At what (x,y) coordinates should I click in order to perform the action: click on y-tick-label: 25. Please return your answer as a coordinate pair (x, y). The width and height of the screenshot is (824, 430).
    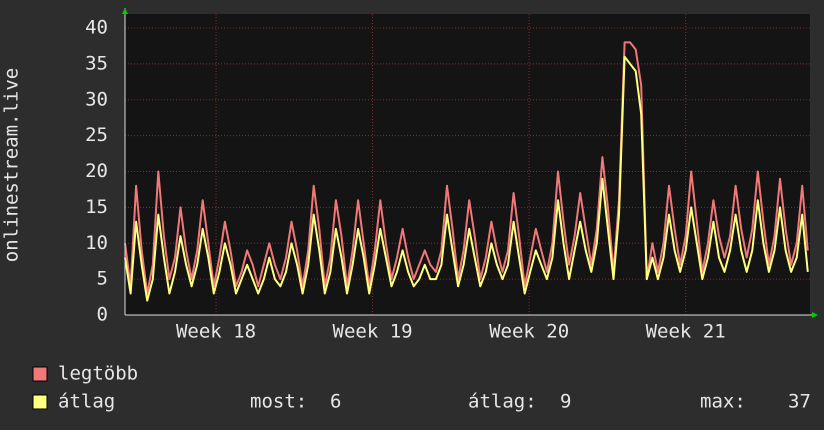
    Looking at the image, I should click on (96, 135).